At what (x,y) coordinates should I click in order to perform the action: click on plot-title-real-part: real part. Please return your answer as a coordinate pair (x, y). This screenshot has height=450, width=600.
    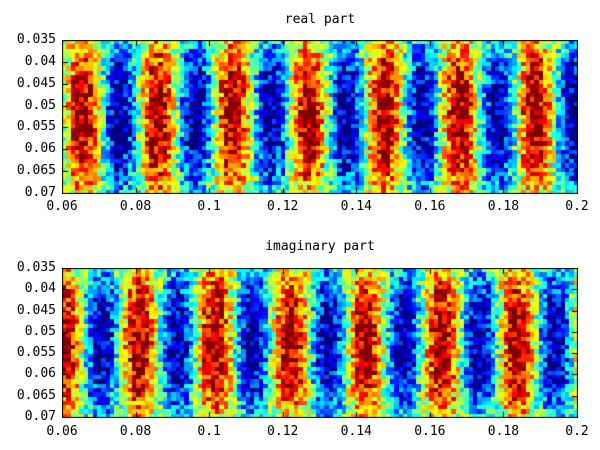
    Looking at the image, I should click on (320, 19).